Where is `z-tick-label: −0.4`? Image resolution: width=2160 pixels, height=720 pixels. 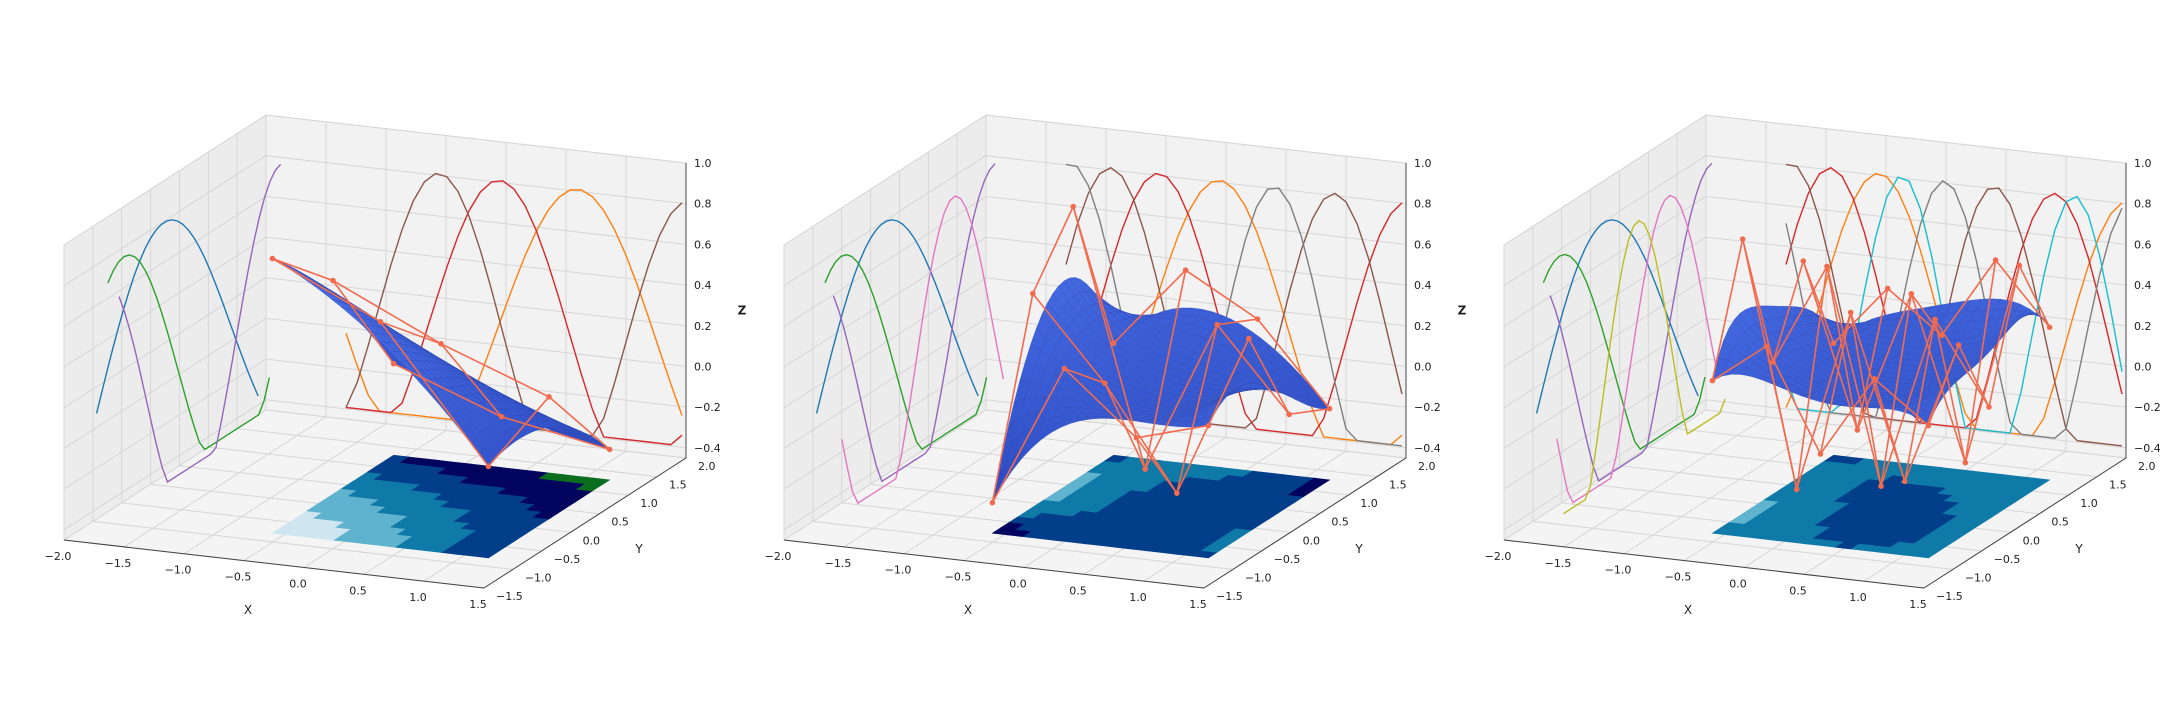
z-tick-label: −0.4 is located at coordinates (1427, 448).